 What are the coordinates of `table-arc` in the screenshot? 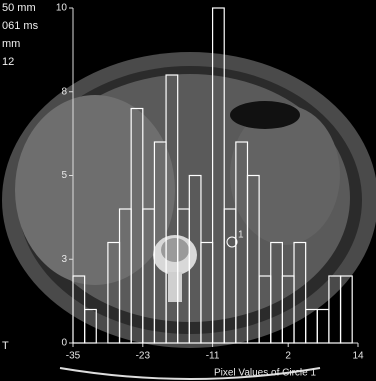 It's located at (190, 373).